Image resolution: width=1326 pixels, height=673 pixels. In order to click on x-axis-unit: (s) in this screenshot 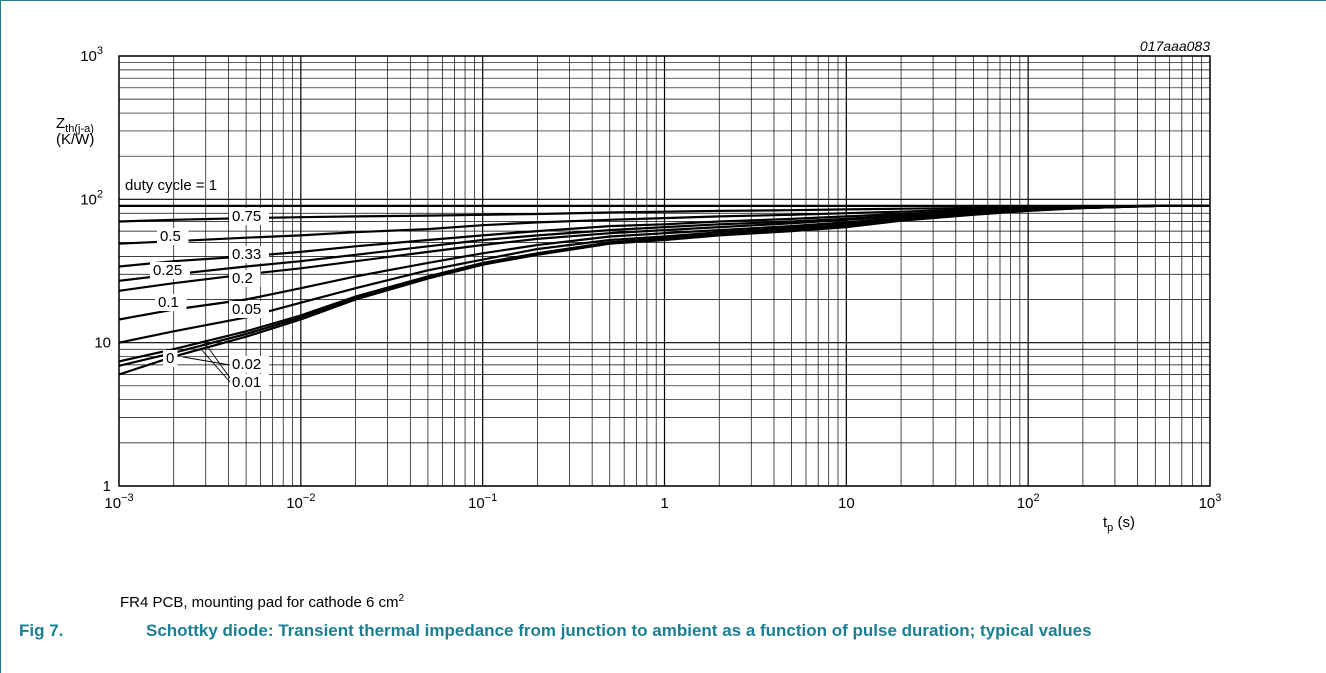, I will do `click(1126, 522)`.